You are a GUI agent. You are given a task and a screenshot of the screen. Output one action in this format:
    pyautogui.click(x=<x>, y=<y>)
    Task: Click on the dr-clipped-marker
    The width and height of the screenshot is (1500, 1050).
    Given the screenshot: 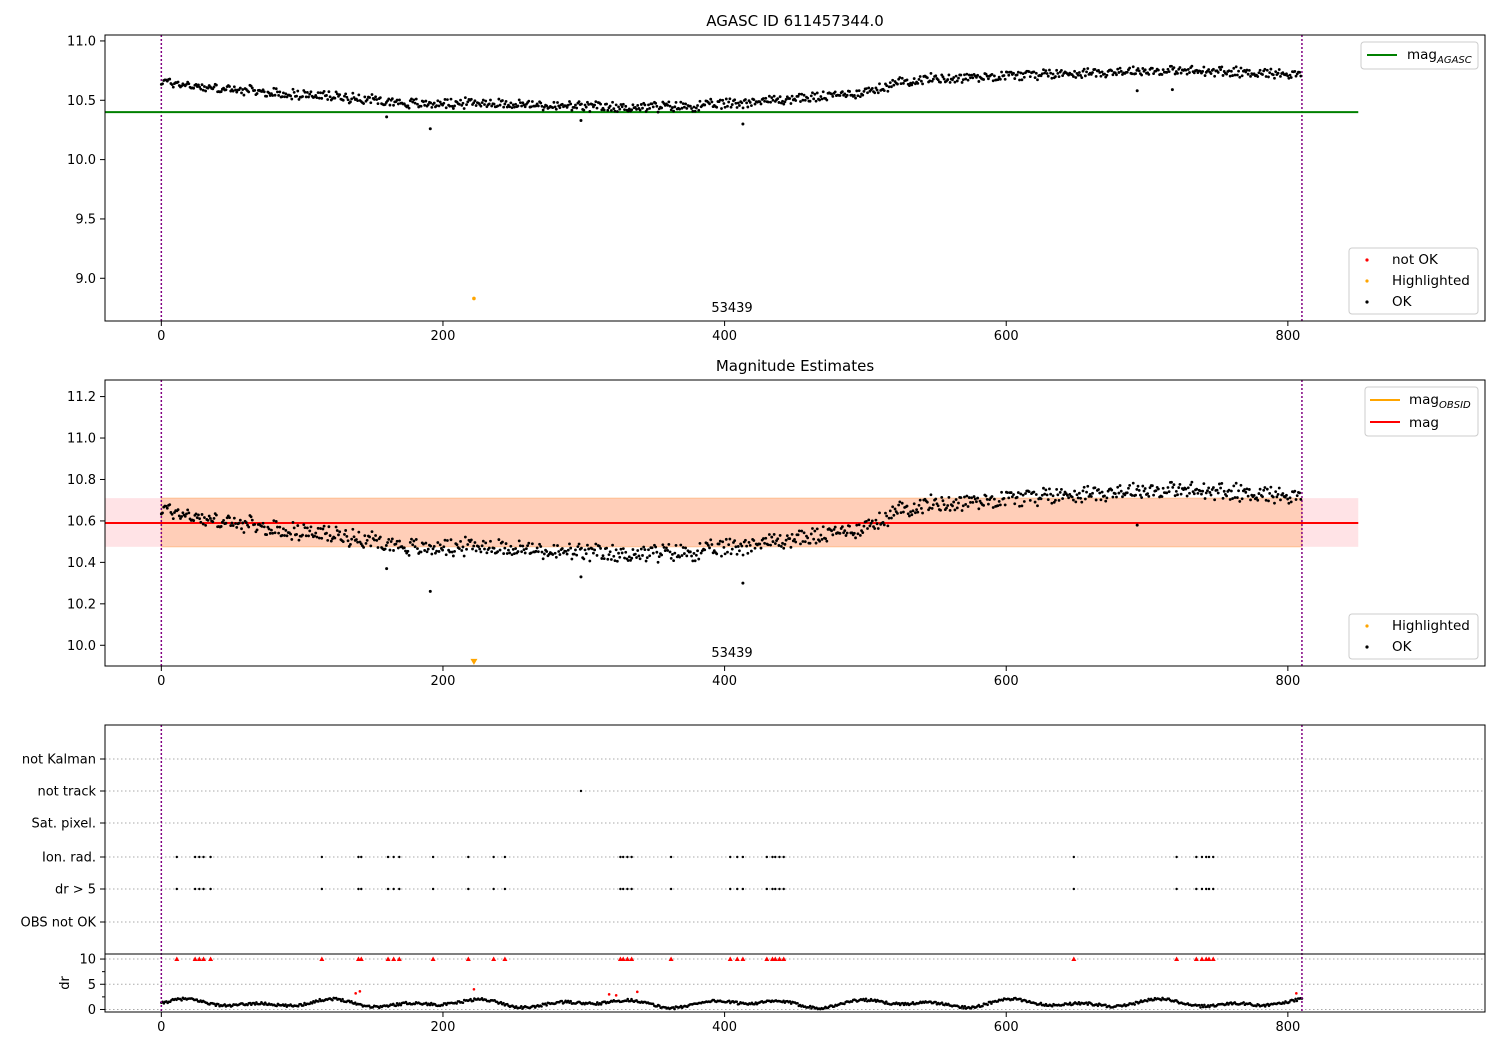 What is the action you would take?
    pyautogui.click(x=767, y=959)
    